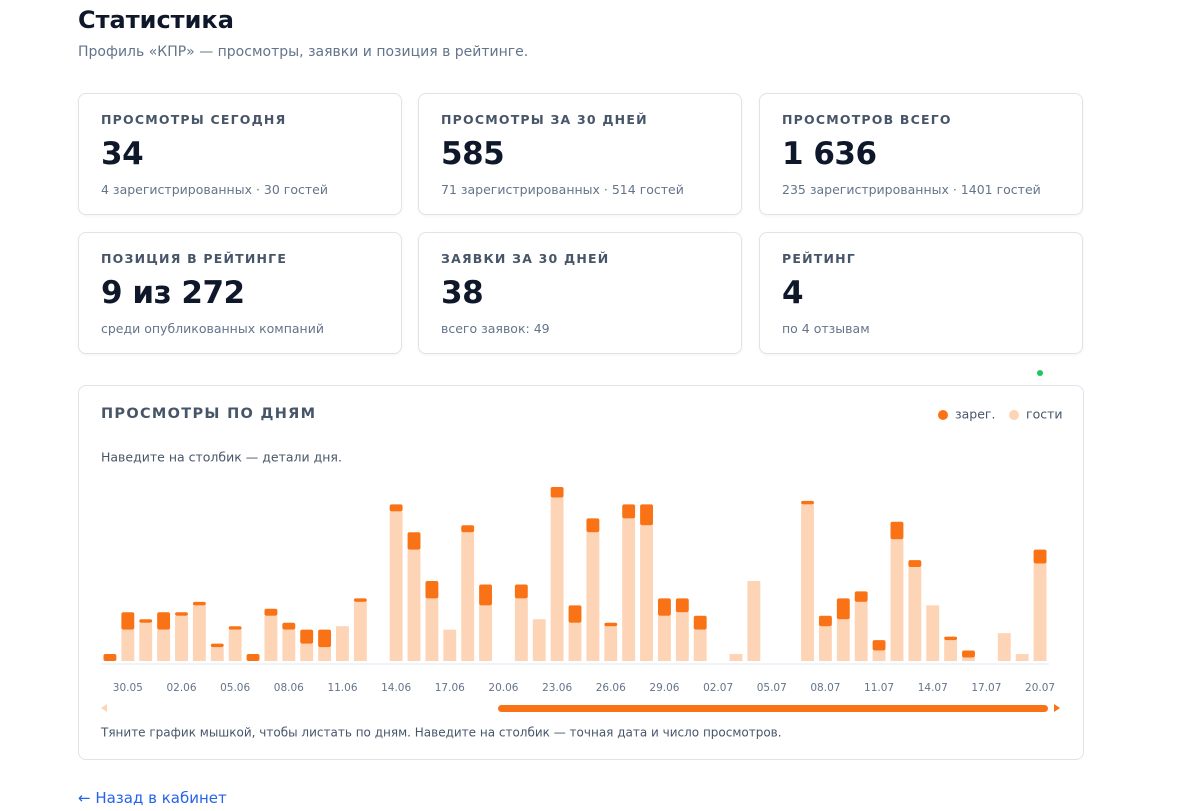  Describe the element at coordinates (986, 688) in the screenshot. I see `x-tick-label: 17.07` at that location.